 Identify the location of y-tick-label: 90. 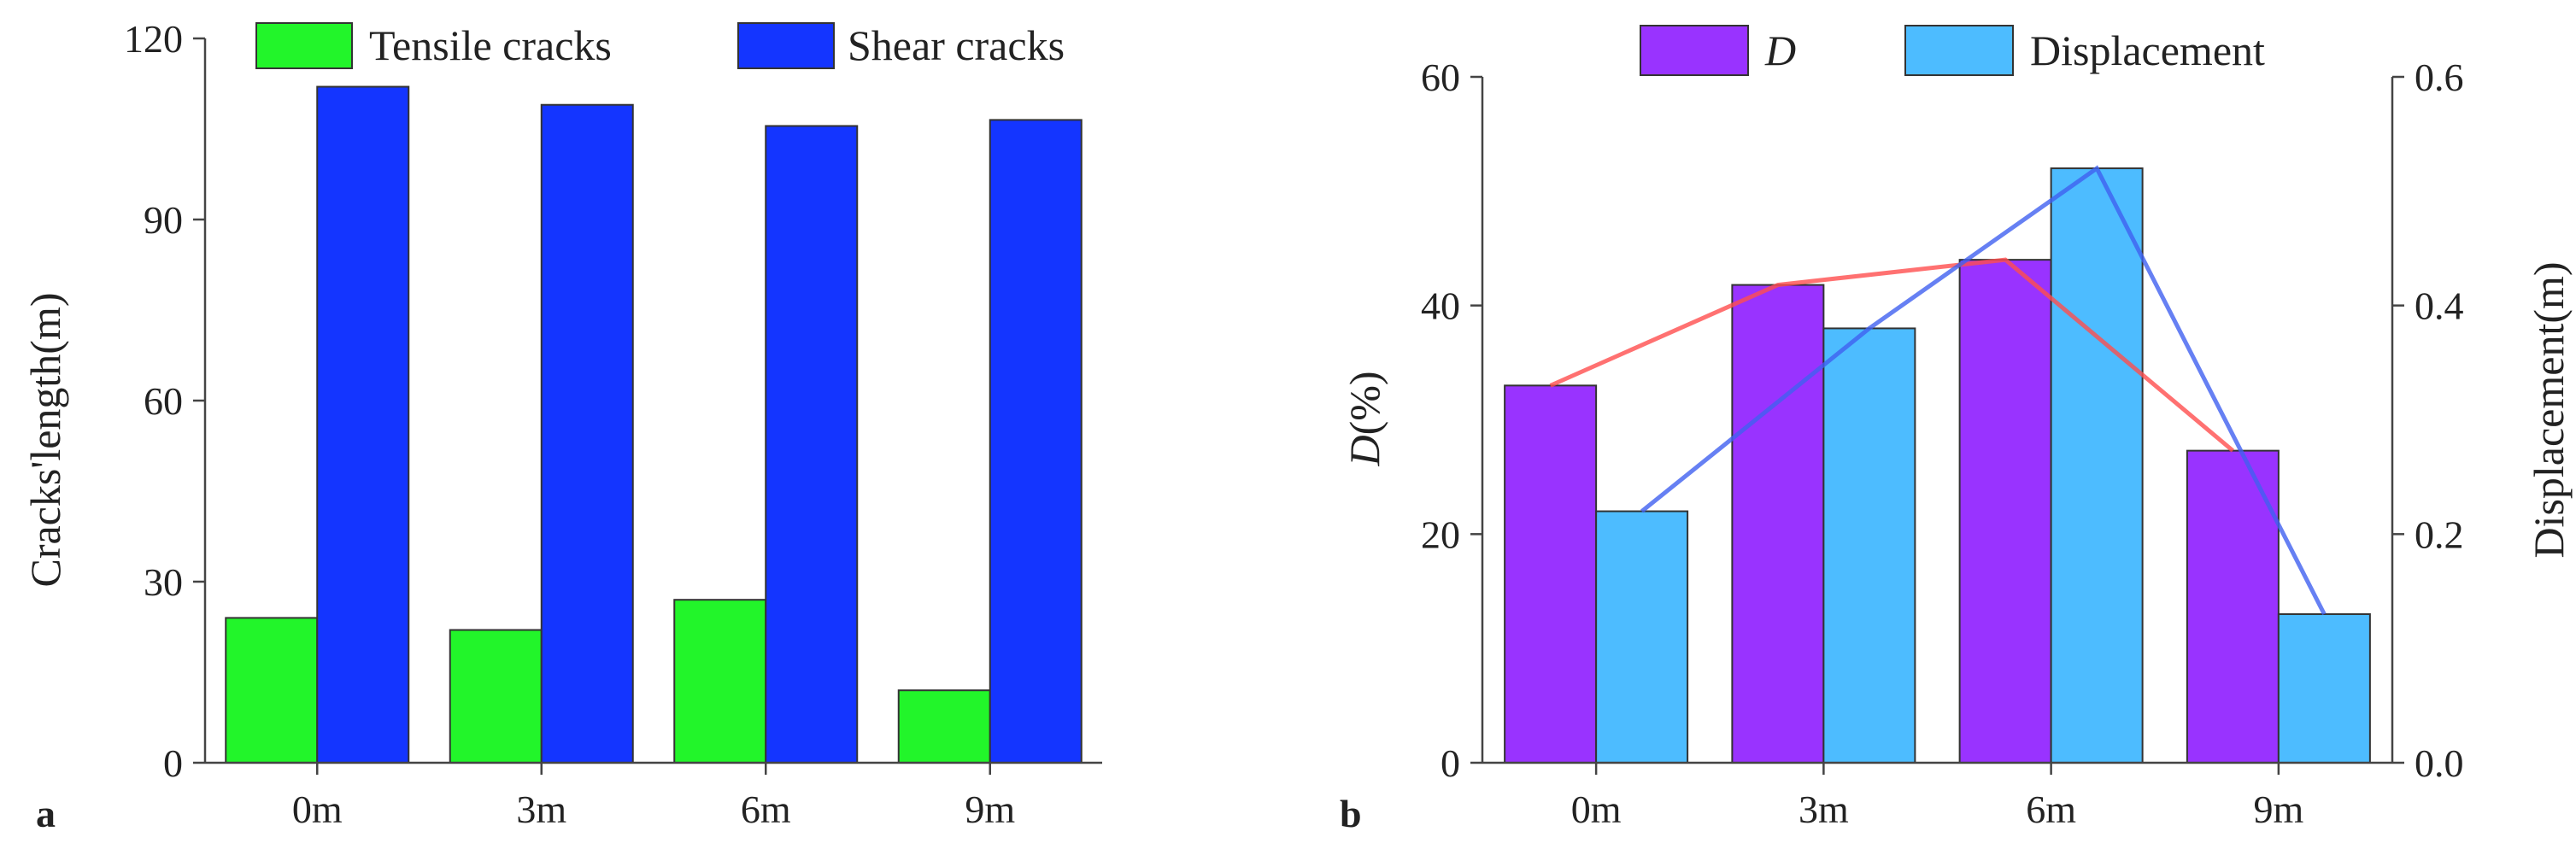
(163, 220).